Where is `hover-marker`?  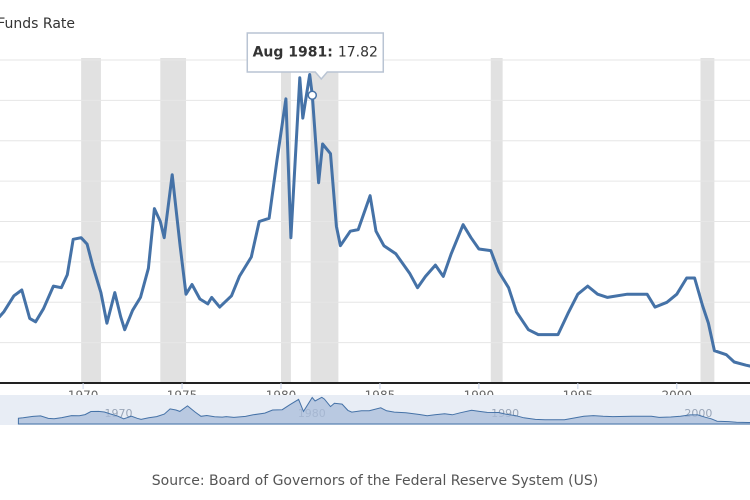 hover-marker is located at coordinates (312, 95).